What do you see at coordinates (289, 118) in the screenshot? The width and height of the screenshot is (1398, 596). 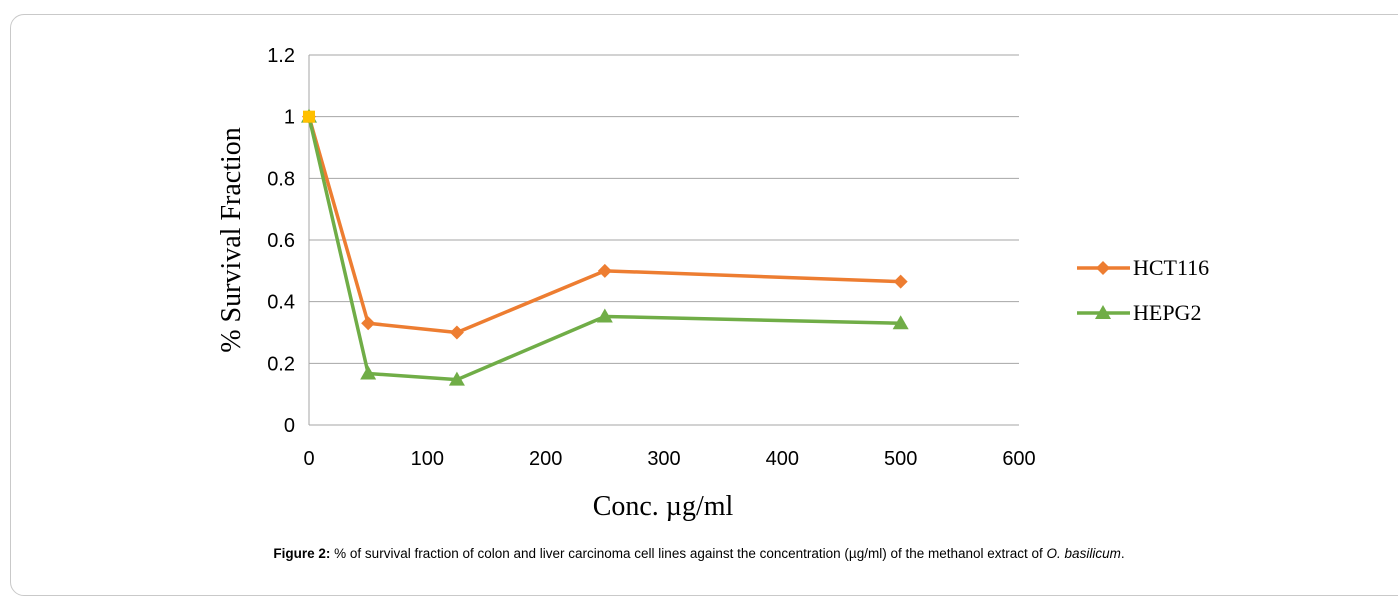 I see `y-tick-label-5: 1` at bounding box center [289, 118].